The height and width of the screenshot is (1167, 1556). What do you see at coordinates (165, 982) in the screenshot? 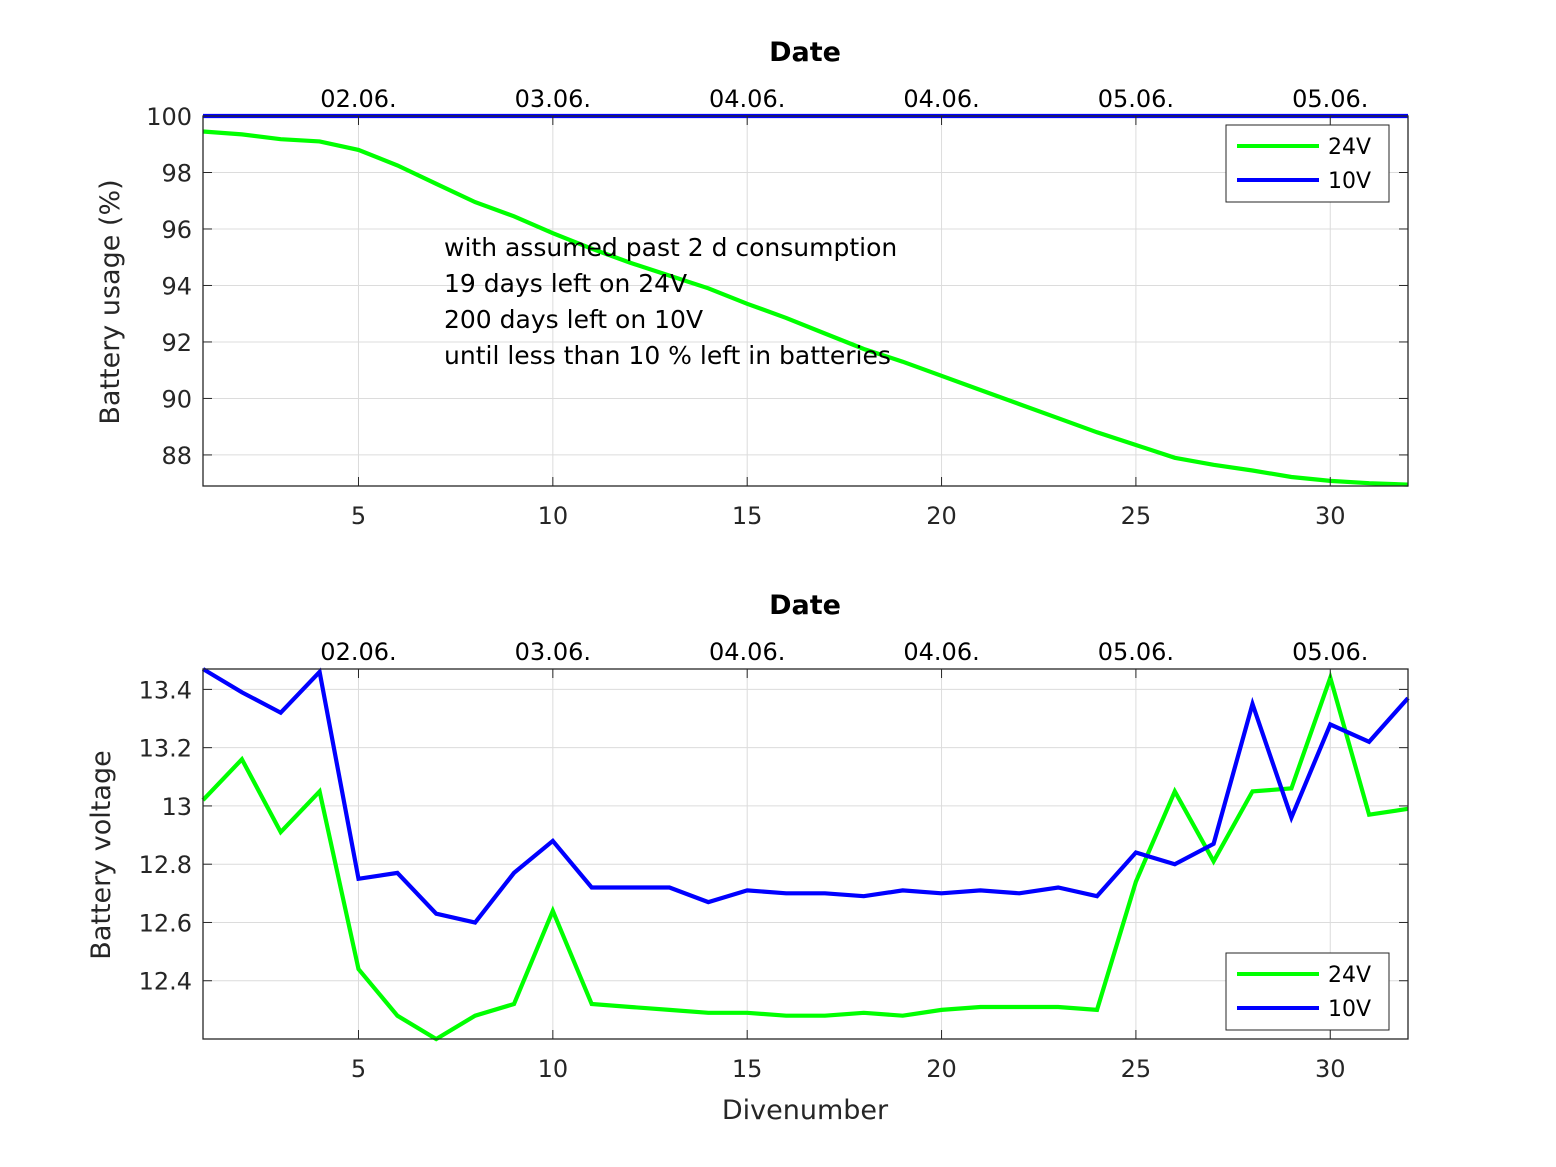
I see `voltage-y-tick-label: 12.4` at bounding box center [165, 982].